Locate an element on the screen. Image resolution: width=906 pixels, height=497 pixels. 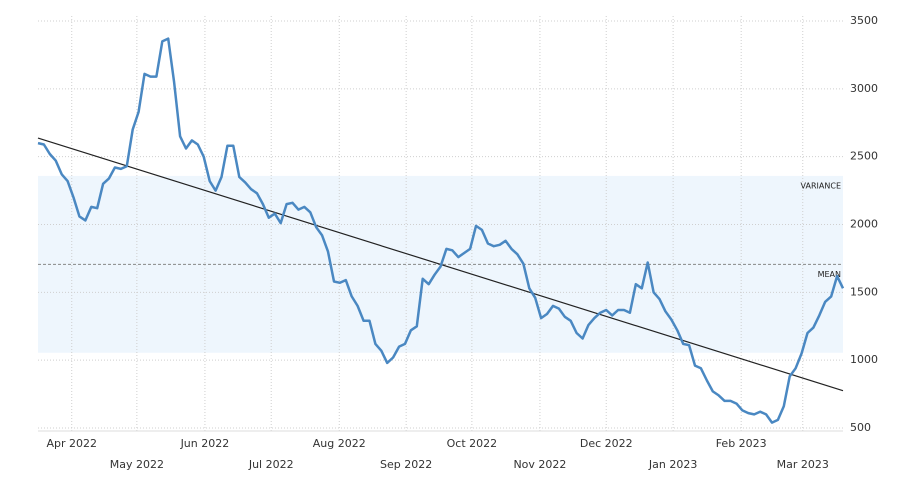
x-tick-label: Apr 2022 is located at coordinates (71, 443).